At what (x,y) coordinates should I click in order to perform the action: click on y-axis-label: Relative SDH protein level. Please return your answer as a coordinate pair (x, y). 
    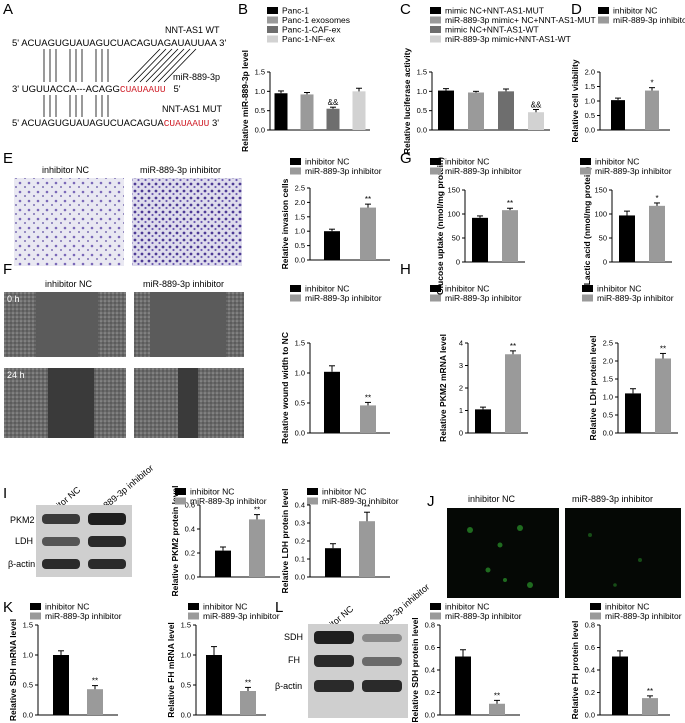
    Looking at the image, I should click on (415, 669).